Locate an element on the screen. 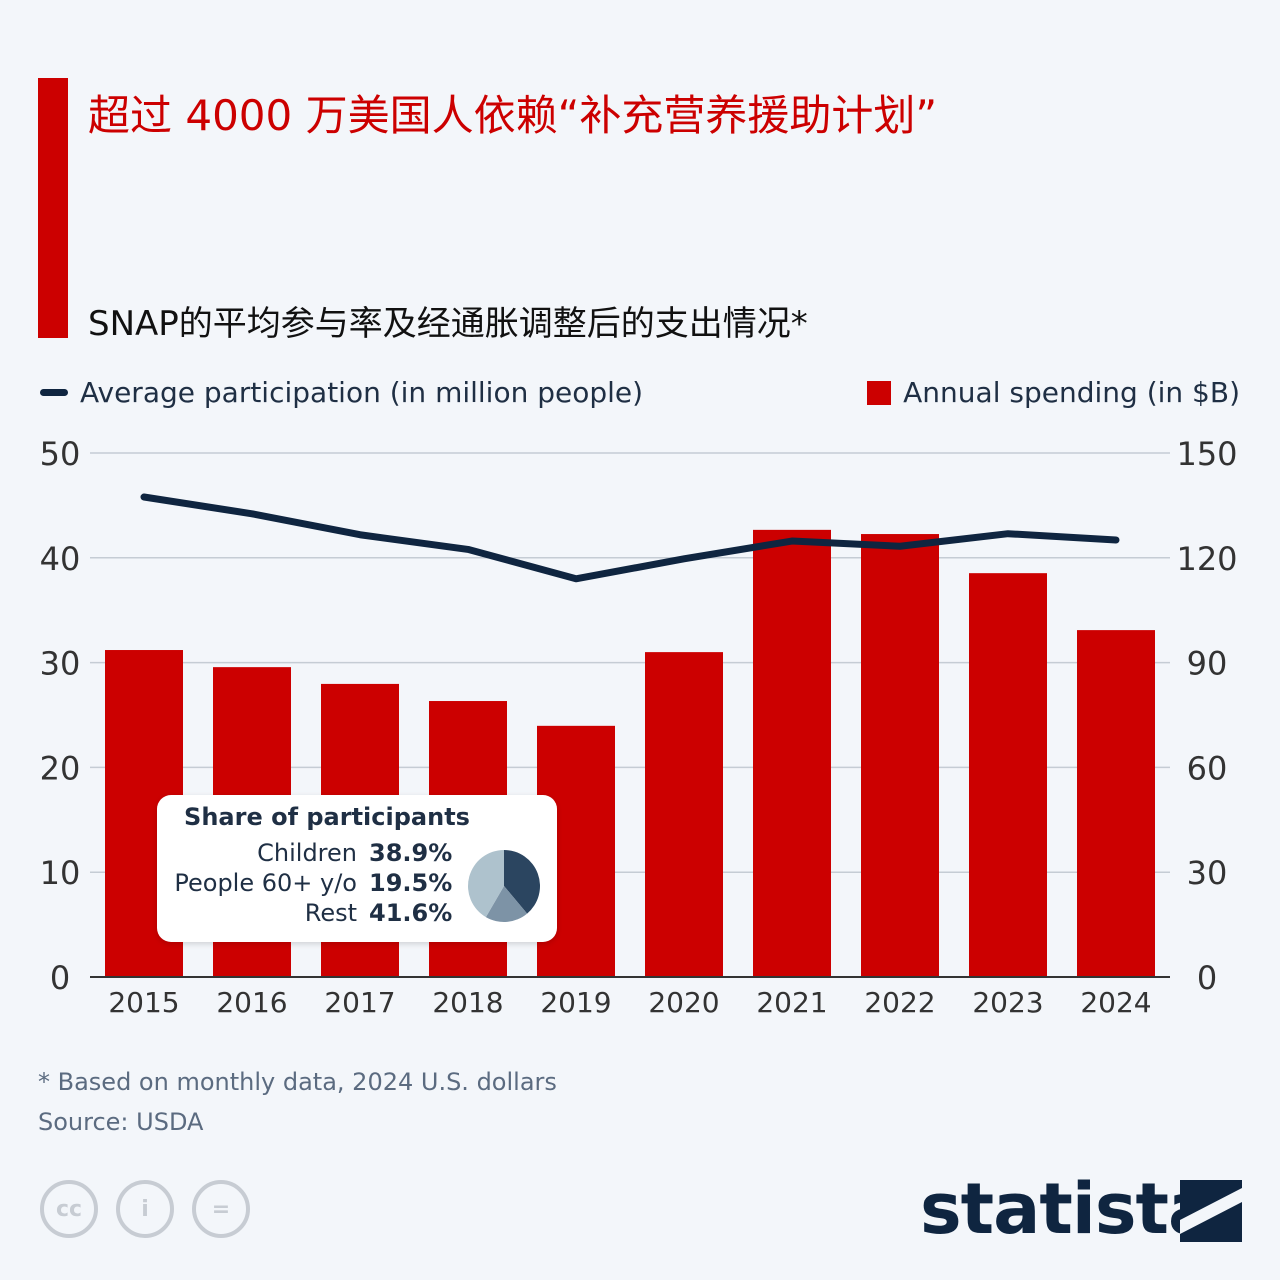  line-swatch is located at coordinates (54, 392).